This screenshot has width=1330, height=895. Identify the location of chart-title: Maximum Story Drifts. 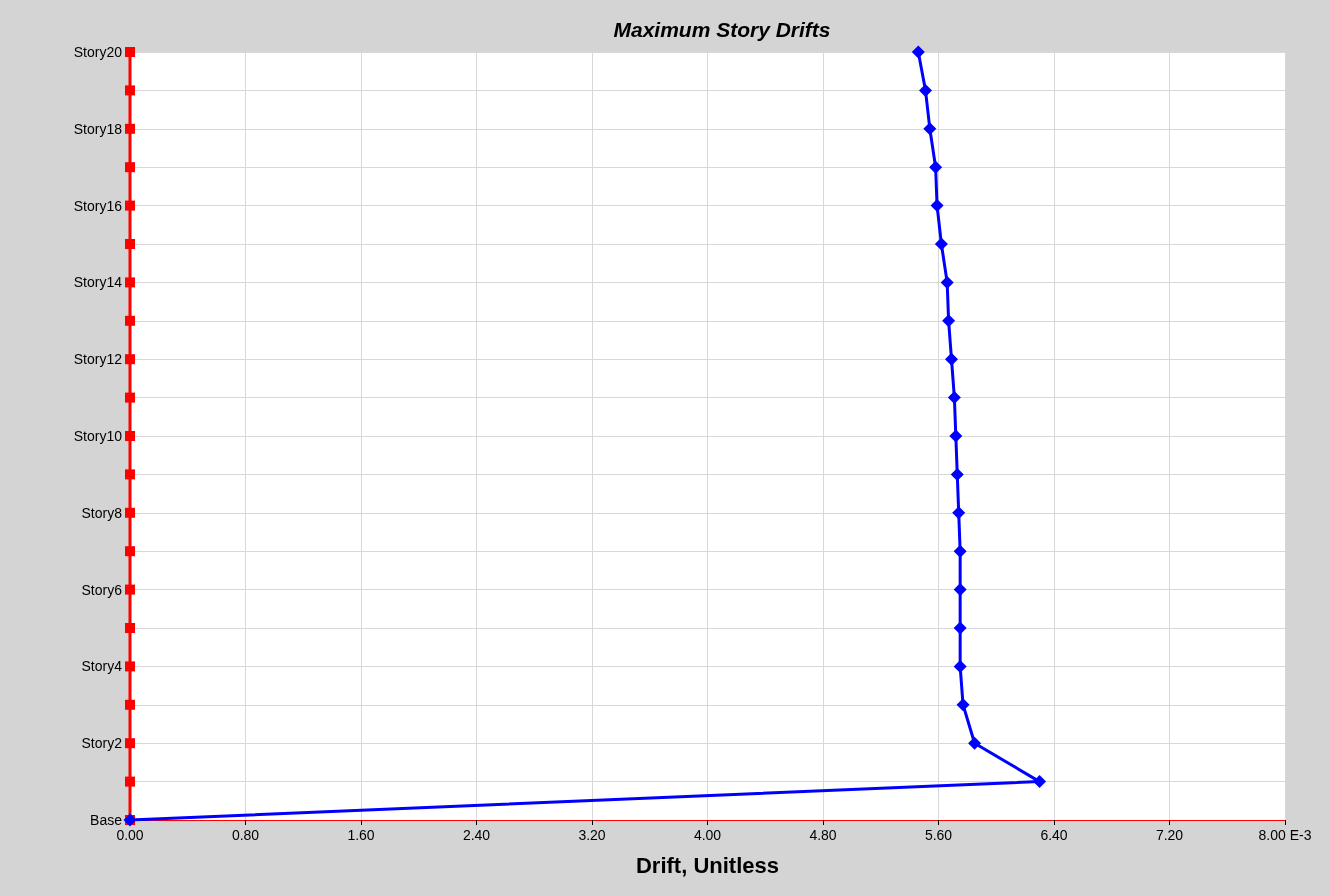
(722, 29).